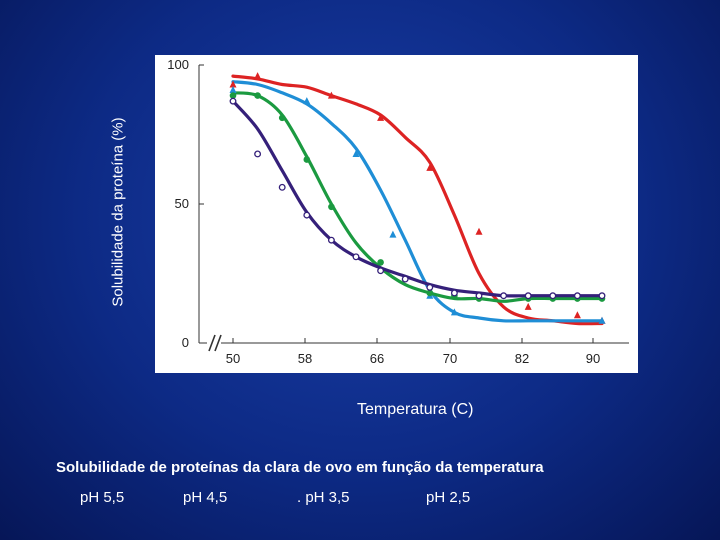 The width and height of the screenshot is (720, 540). What do you see at coordinates (233, 358) in the screenshot?
I see `x-tick-label: 50` at bounding box center [233, 358].